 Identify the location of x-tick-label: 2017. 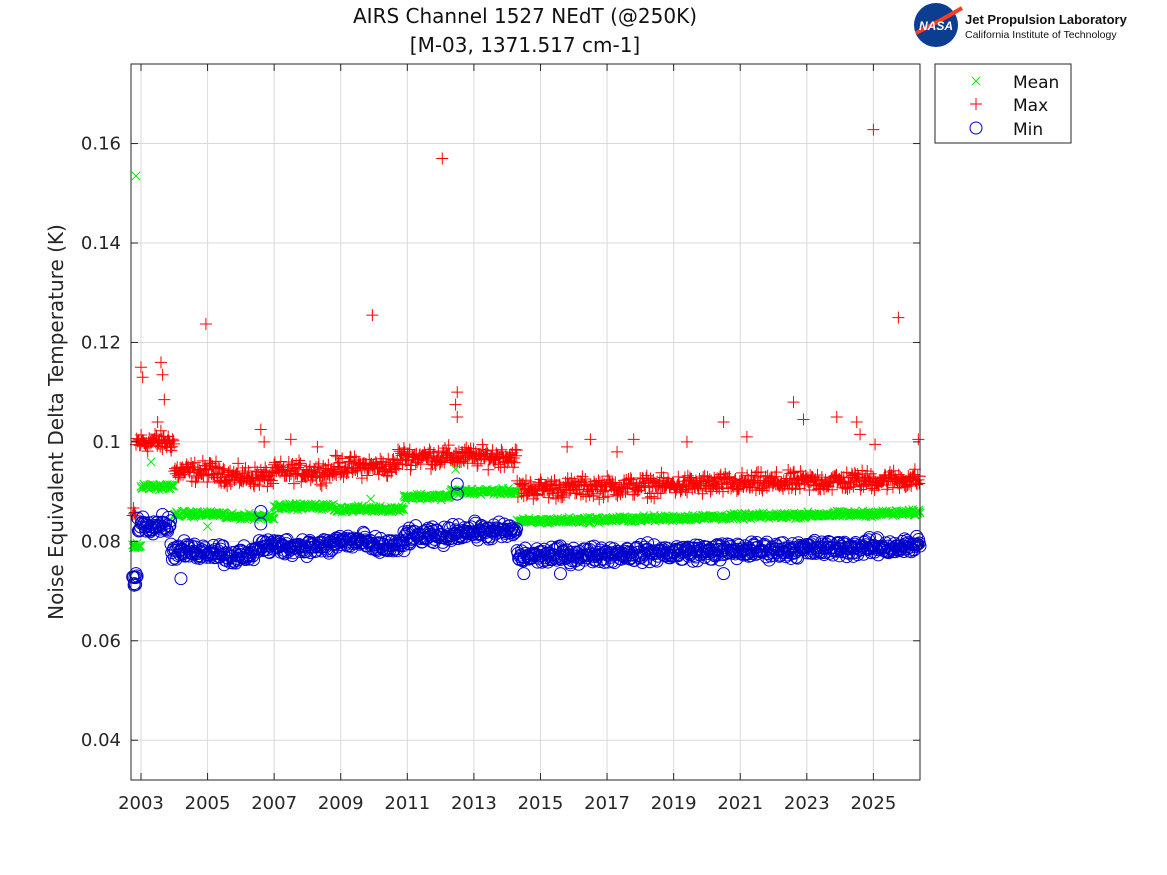
(607, 803).